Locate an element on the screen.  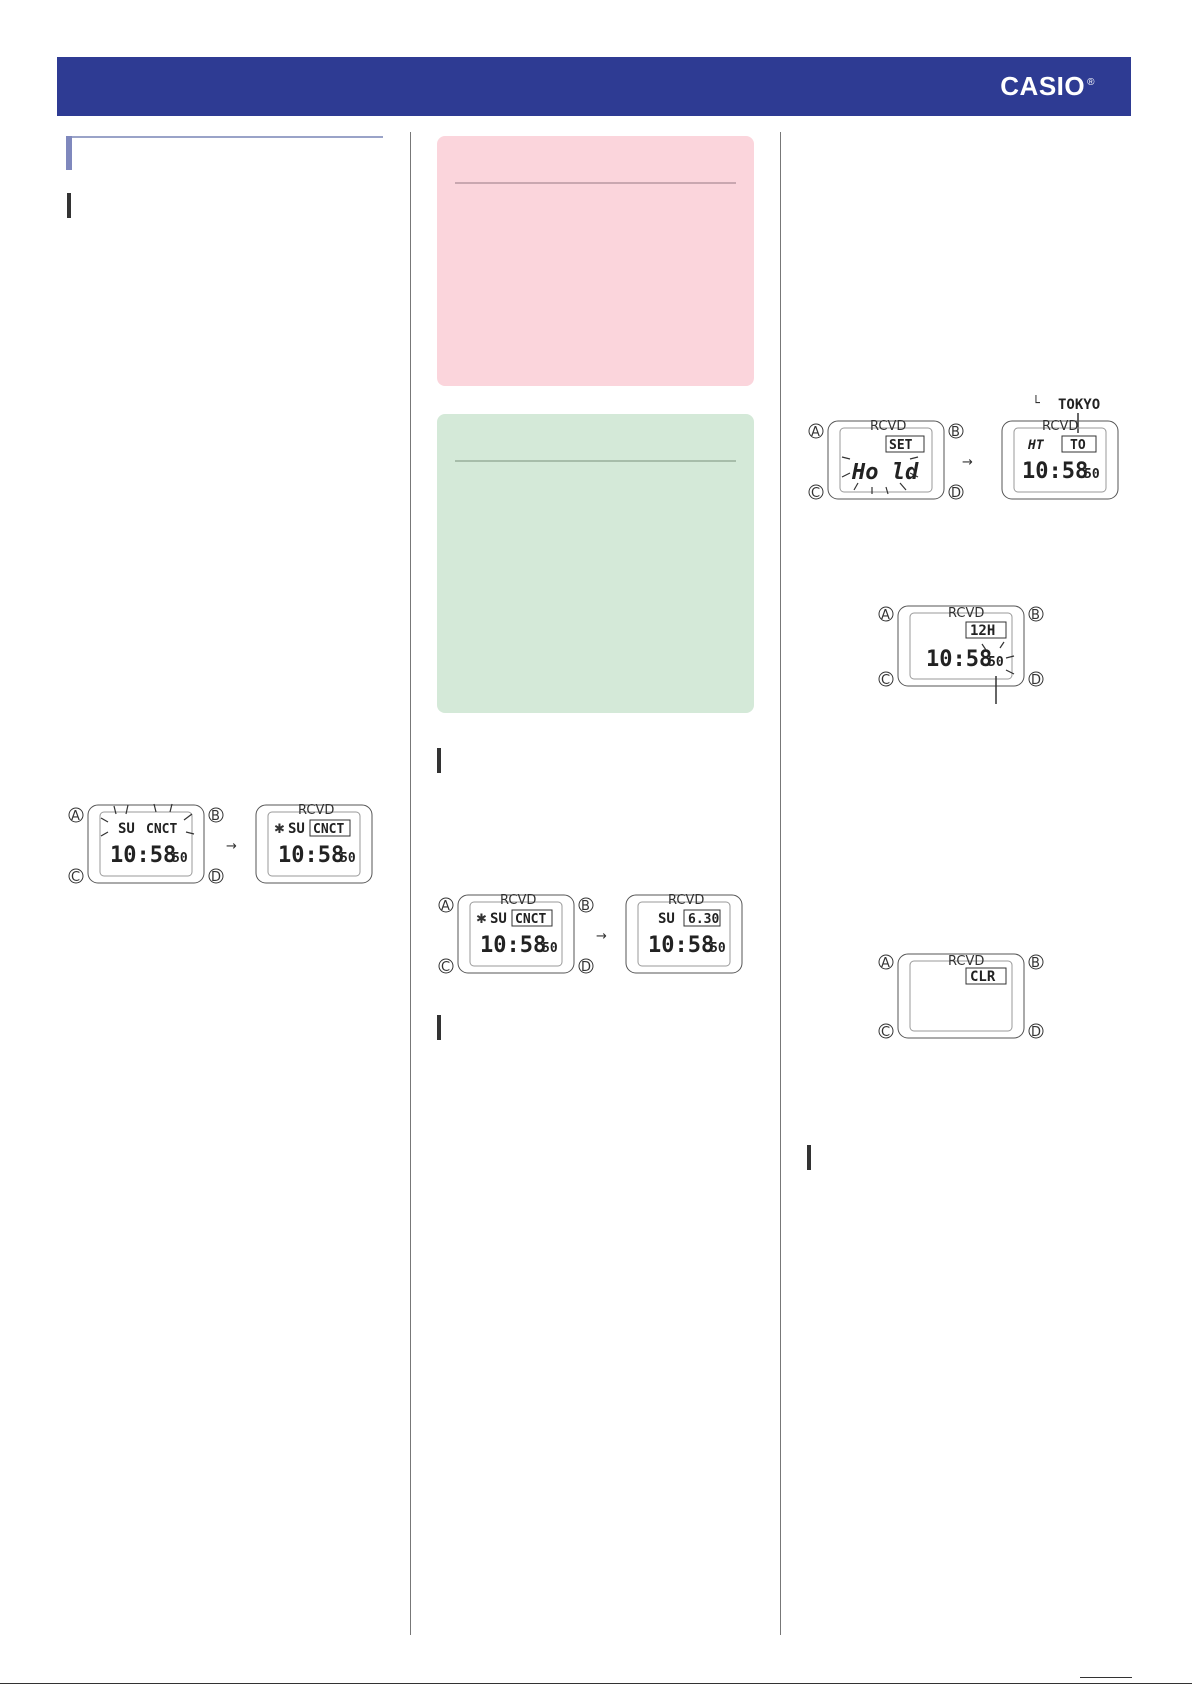
watch-received: RCVD SU 6.30 10:58 50 is located at coordinates (684, 933).